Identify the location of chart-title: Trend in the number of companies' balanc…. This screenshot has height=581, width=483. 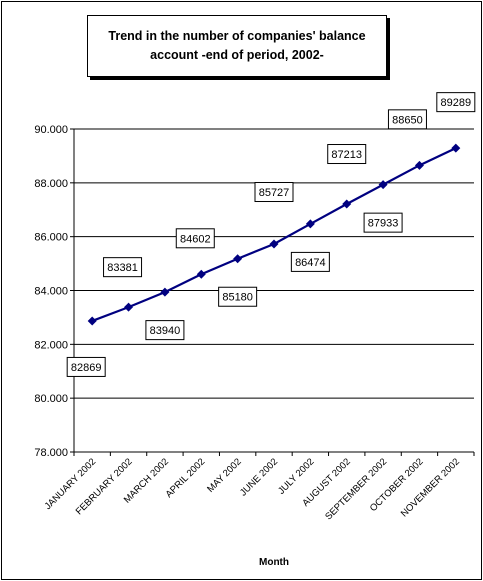
(237, 46).